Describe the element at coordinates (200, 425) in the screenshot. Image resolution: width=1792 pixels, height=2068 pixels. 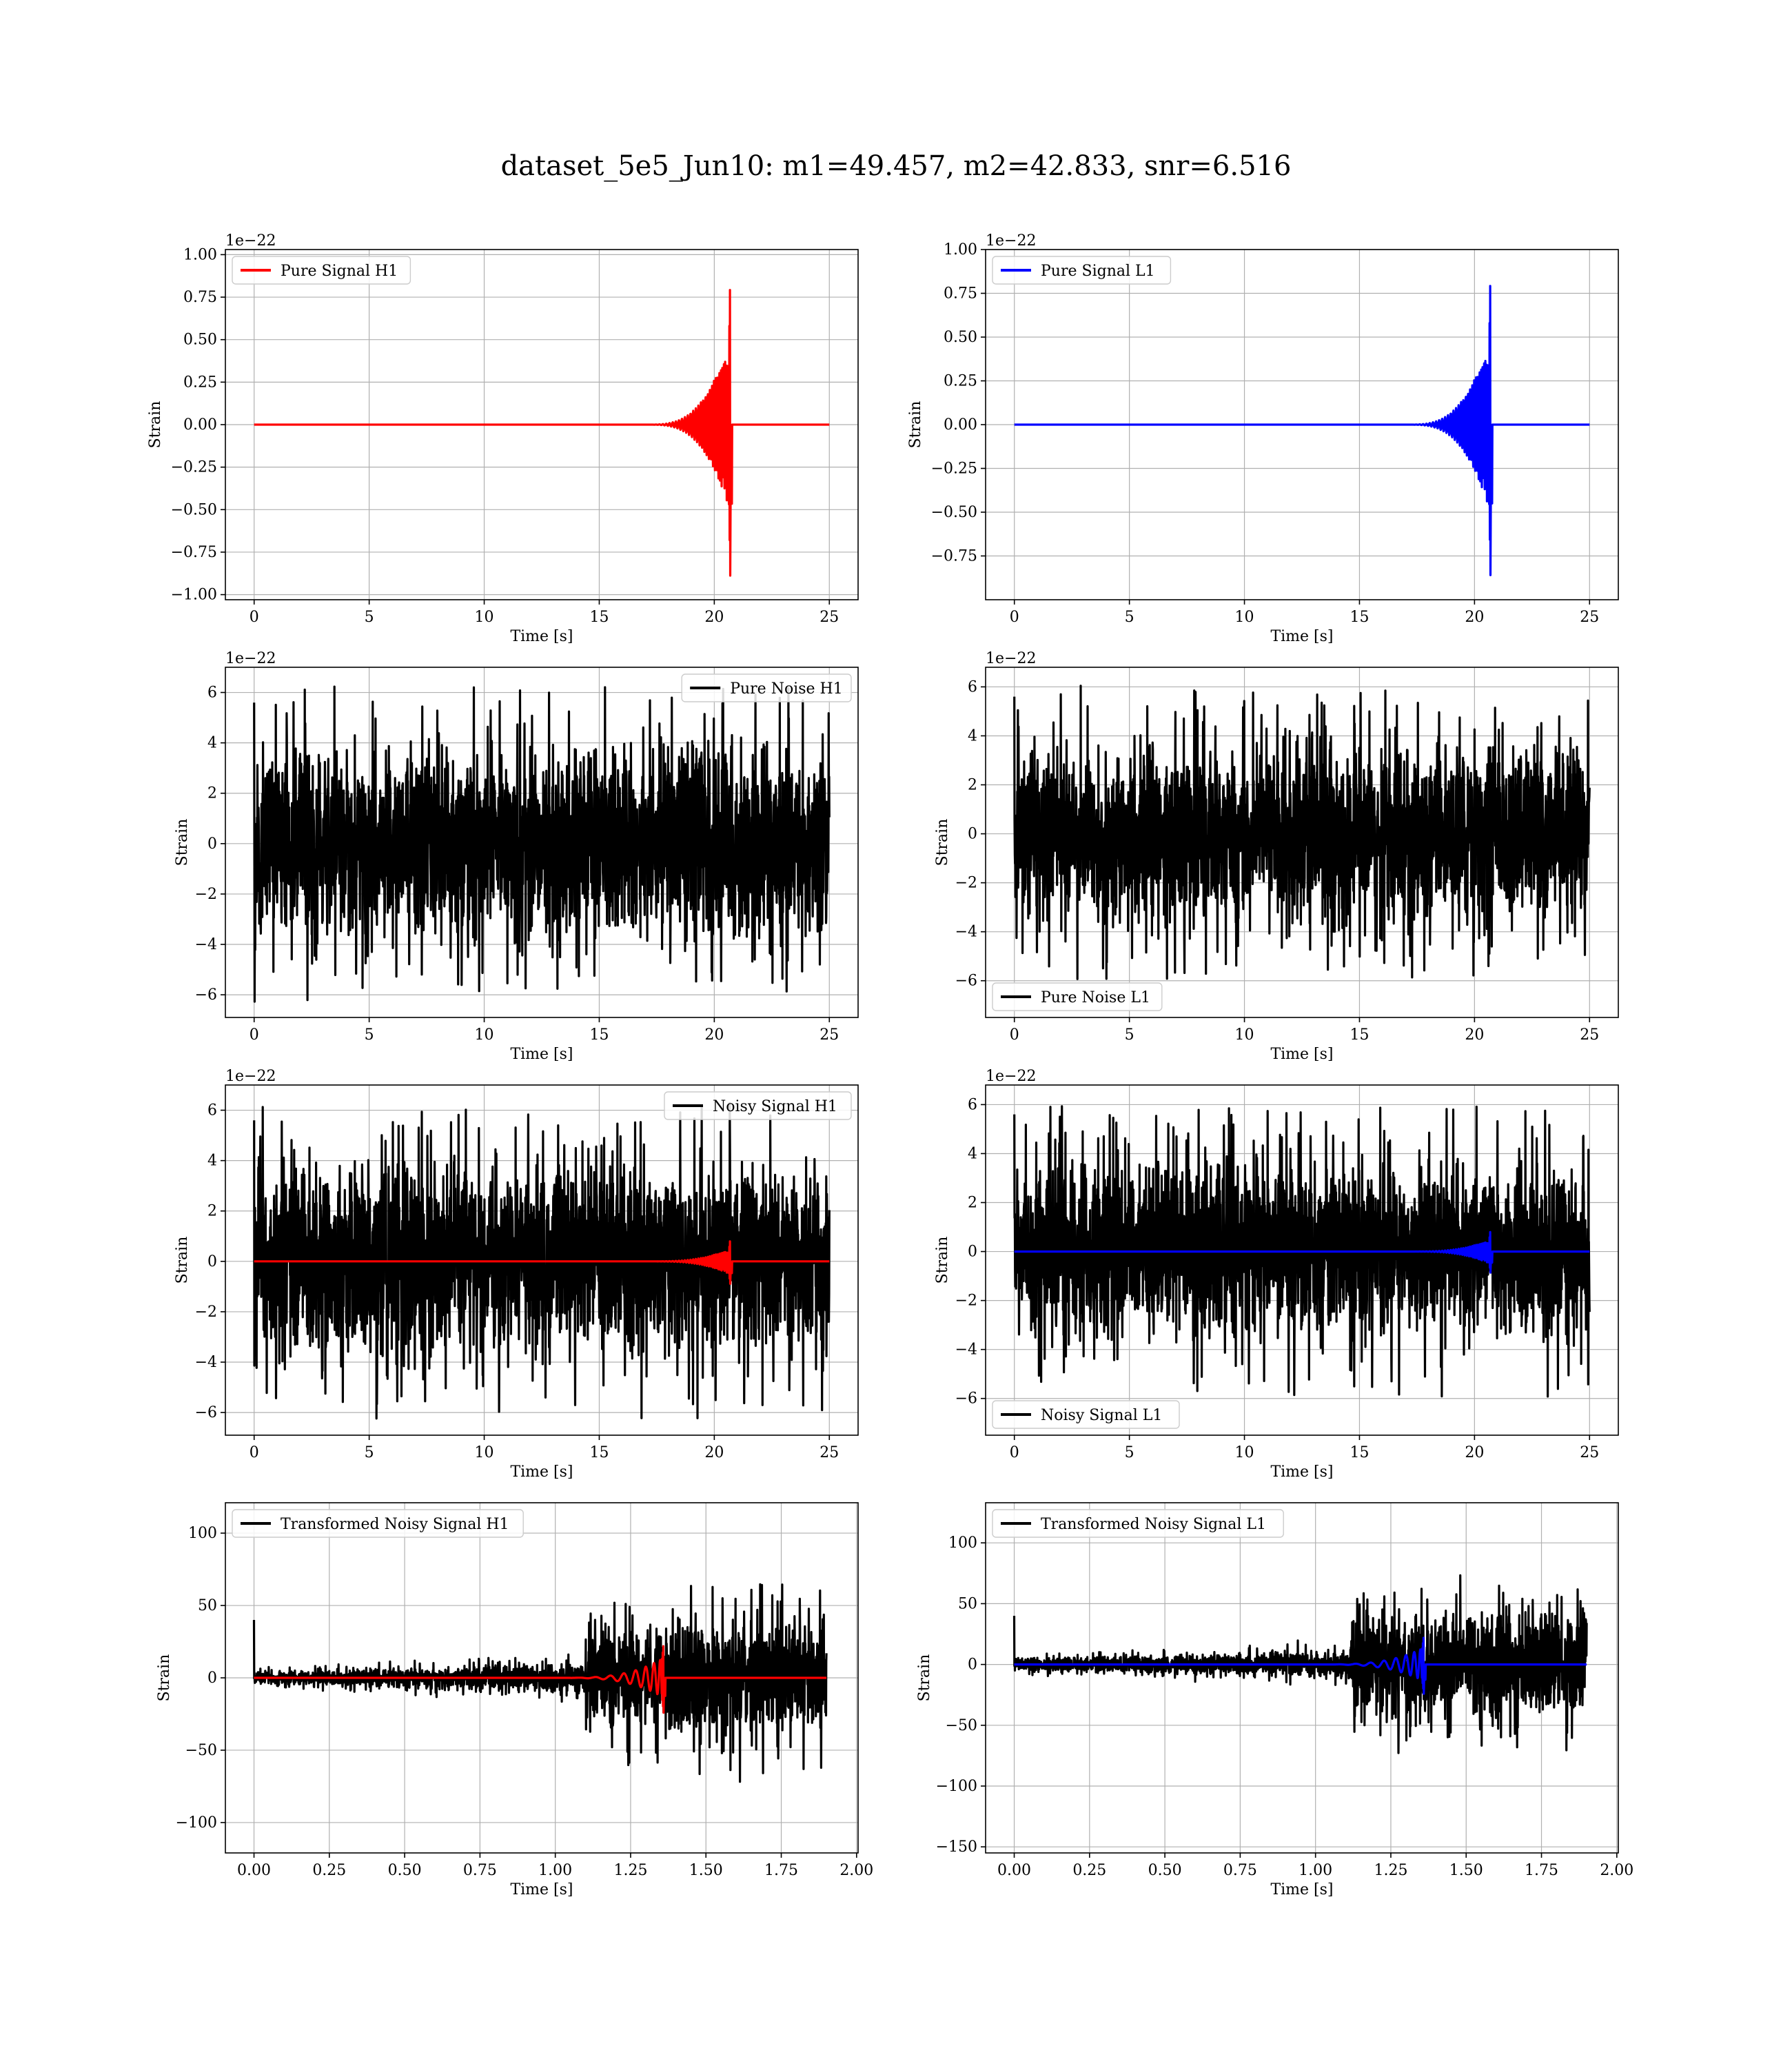
I see `y-tick-label: 0.00` at that location.